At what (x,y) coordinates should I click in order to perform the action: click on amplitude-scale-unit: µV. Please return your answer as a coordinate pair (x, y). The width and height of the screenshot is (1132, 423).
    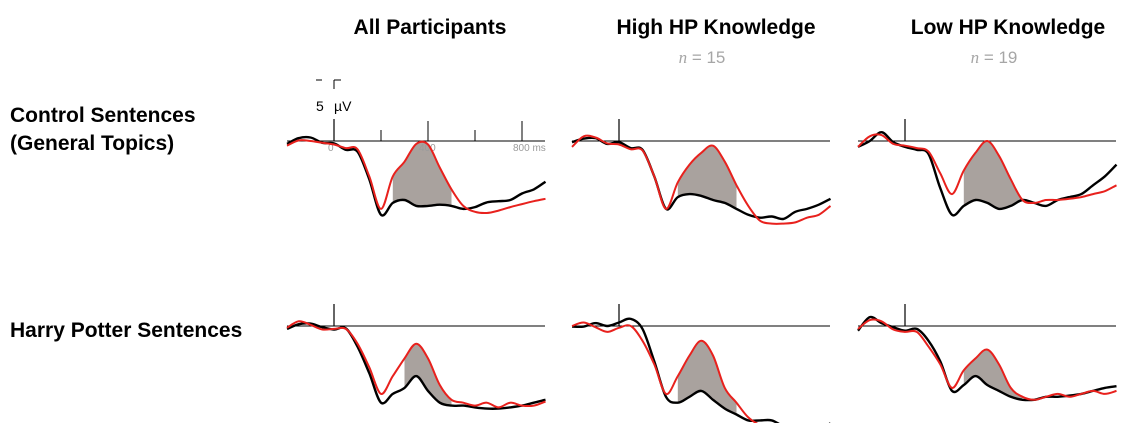
    Looking at the image, I should click on (343, 106).